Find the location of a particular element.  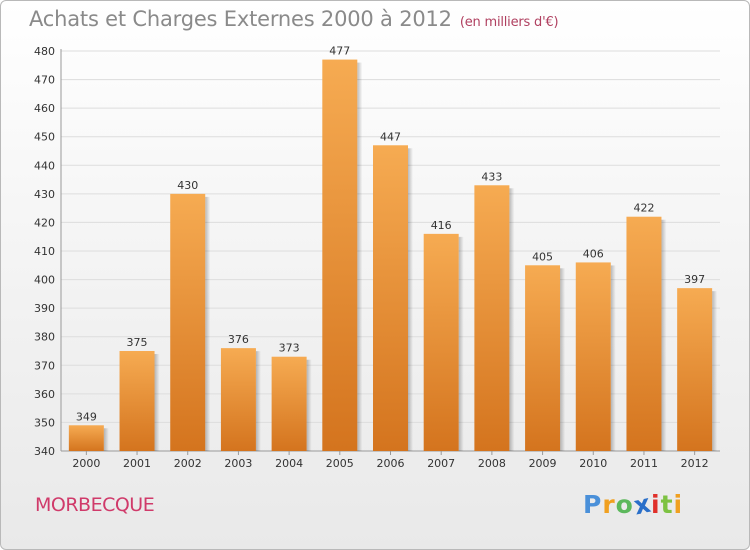

x-tick-label: 2007 is located at coordinates (441, 463).